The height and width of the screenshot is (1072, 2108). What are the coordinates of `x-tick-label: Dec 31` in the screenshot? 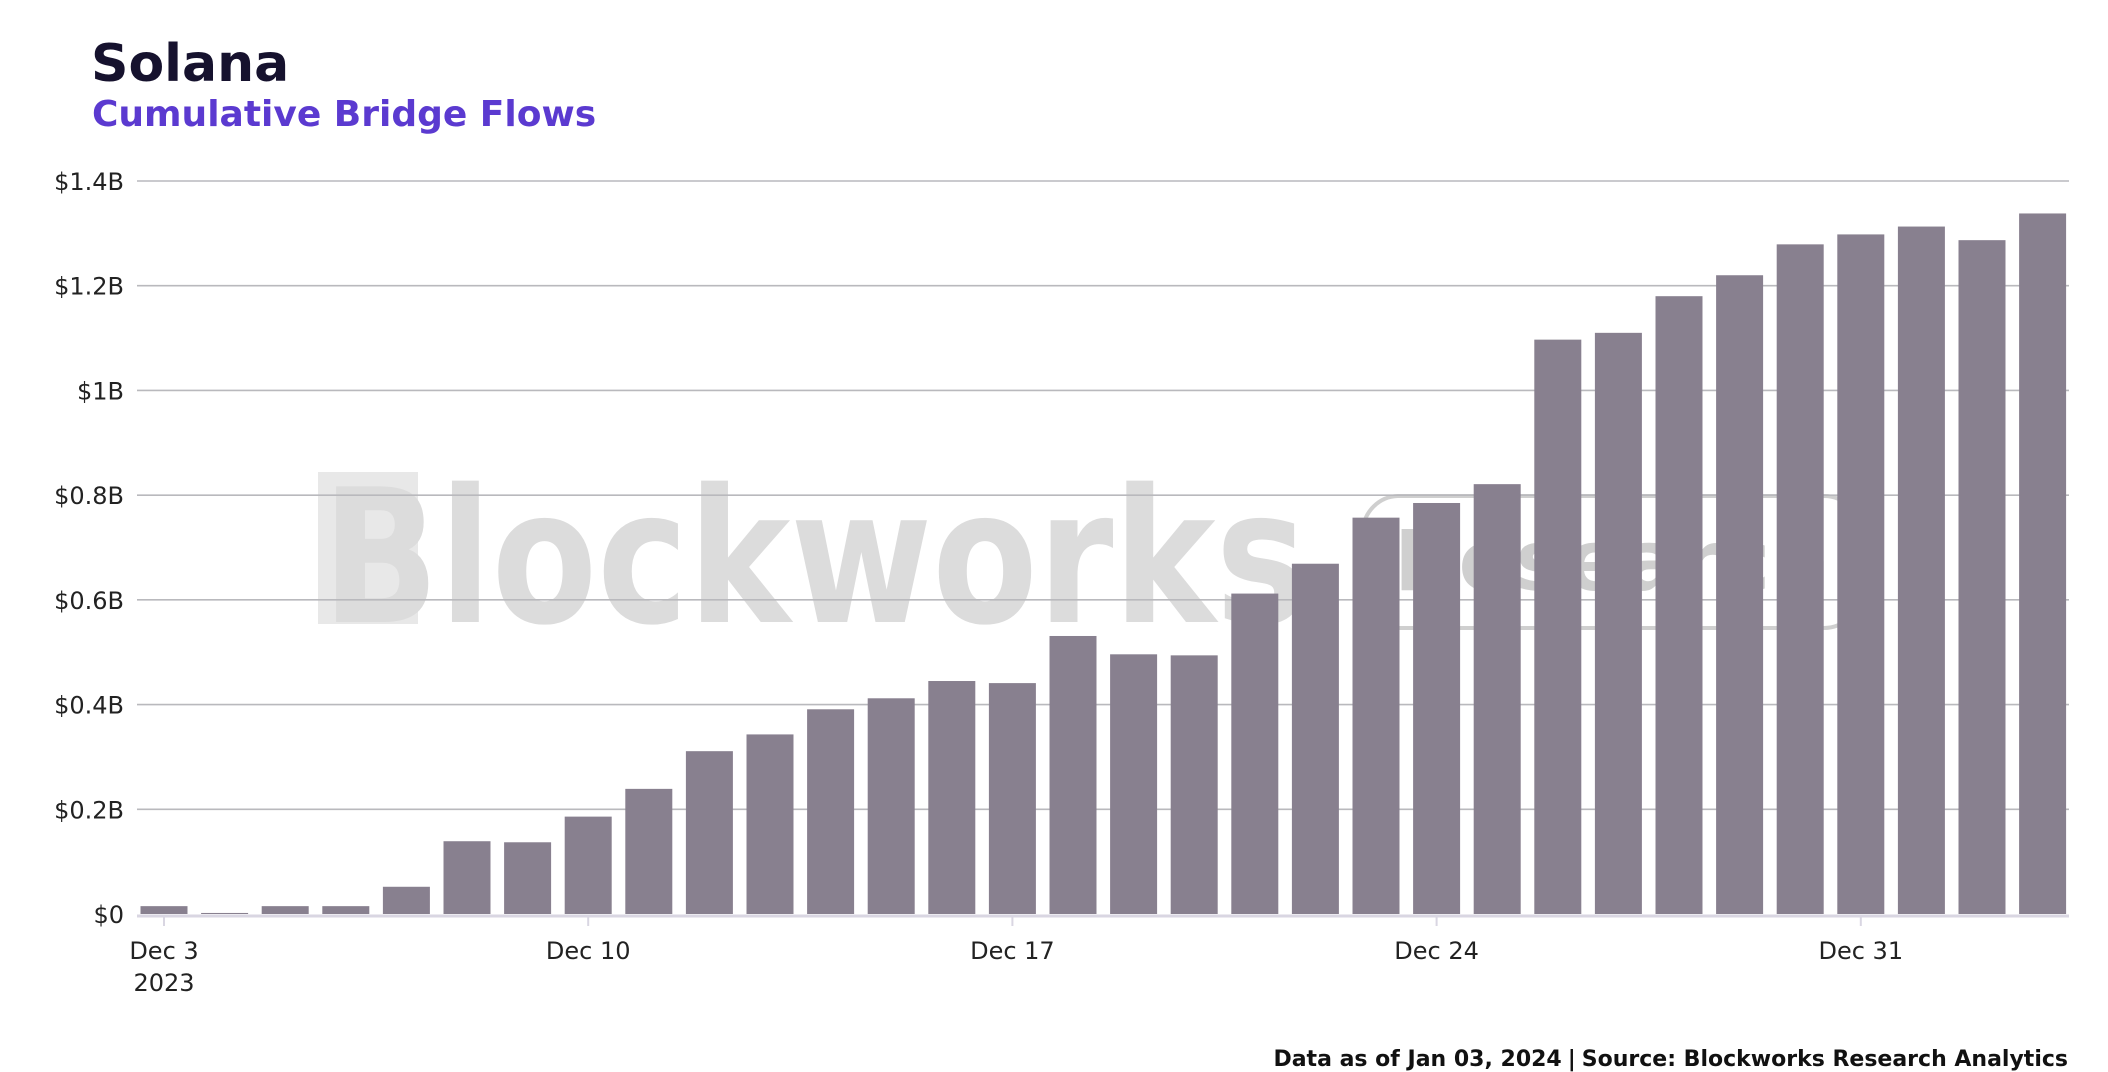 It's located at (1860, 951).